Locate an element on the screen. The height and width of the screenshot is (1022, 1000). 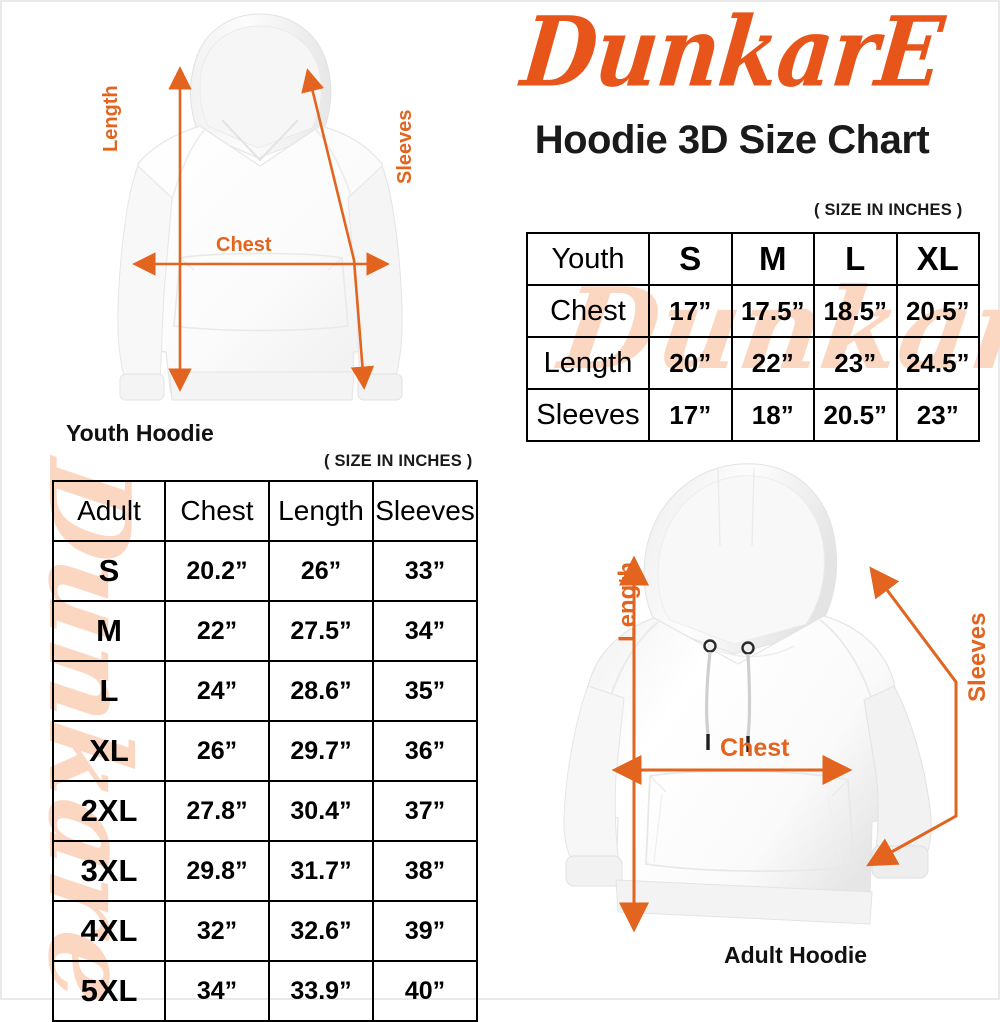
adult-chest-s: 20.2” is located at coordinates (217, 571).